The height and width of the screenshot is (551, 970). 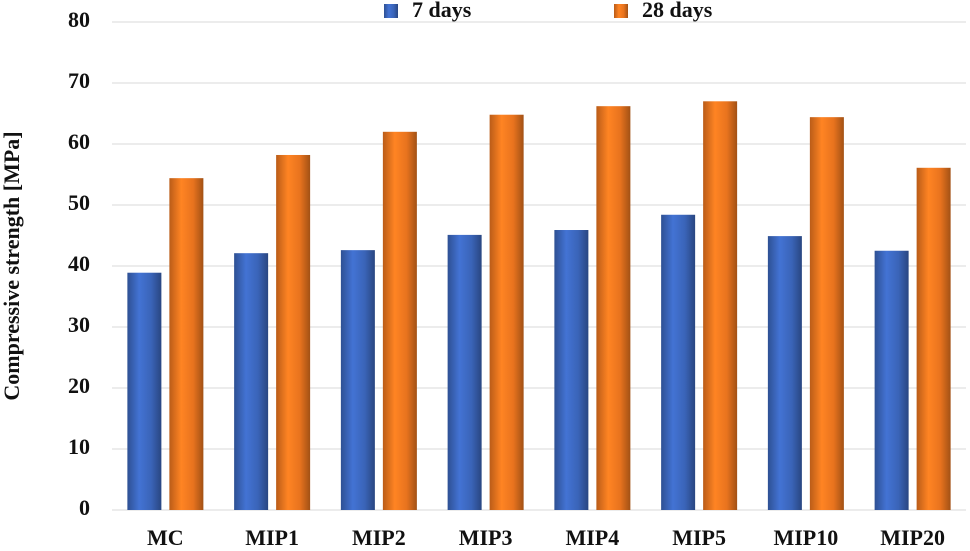 I want to click on x-tick-label: MIP1, so click(x=272, y=537).